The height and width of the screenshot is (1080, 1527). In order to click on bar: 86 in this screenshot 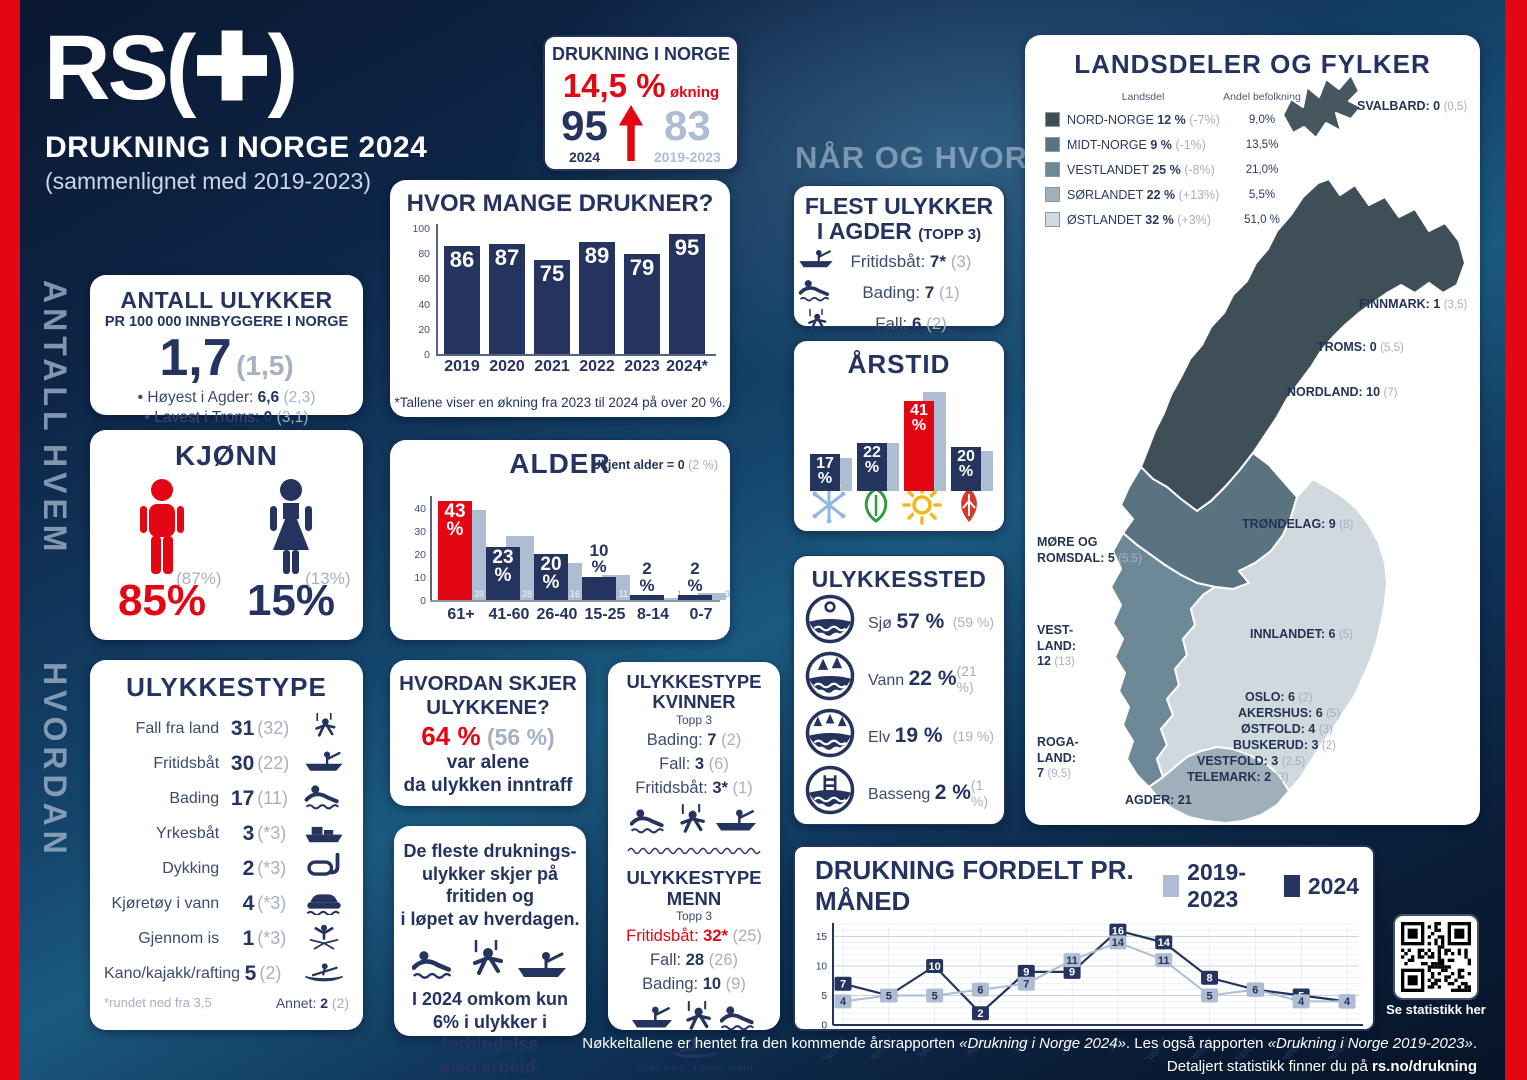, I will do `click(462, 299)`.